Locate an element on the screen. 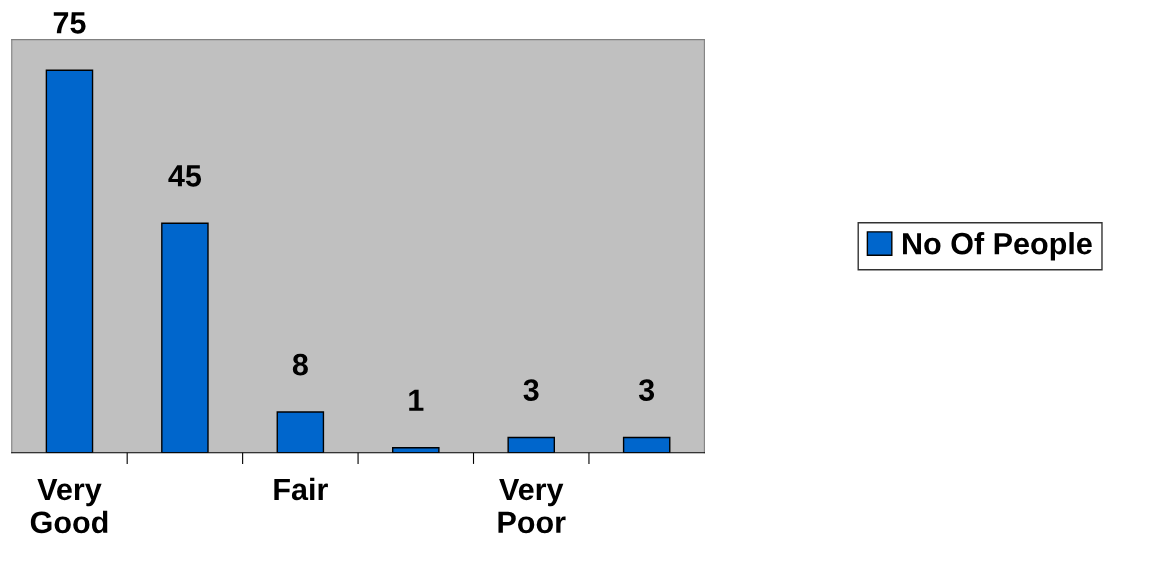 Image resolution: width=1174 pixels, height=566 pixels. x-tick-label: Fair is located at coordinates (301, 489).